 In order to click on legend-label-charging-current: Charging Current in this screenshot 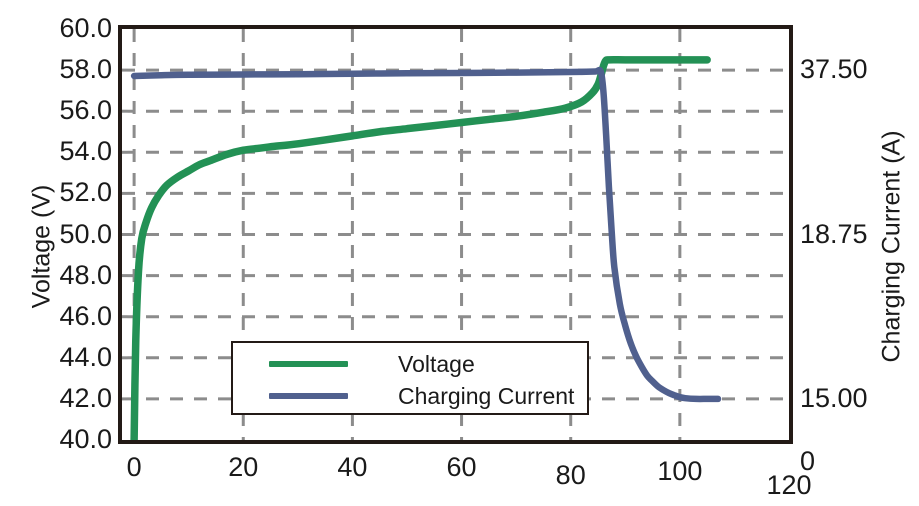, I will do `click(486, 395)`.